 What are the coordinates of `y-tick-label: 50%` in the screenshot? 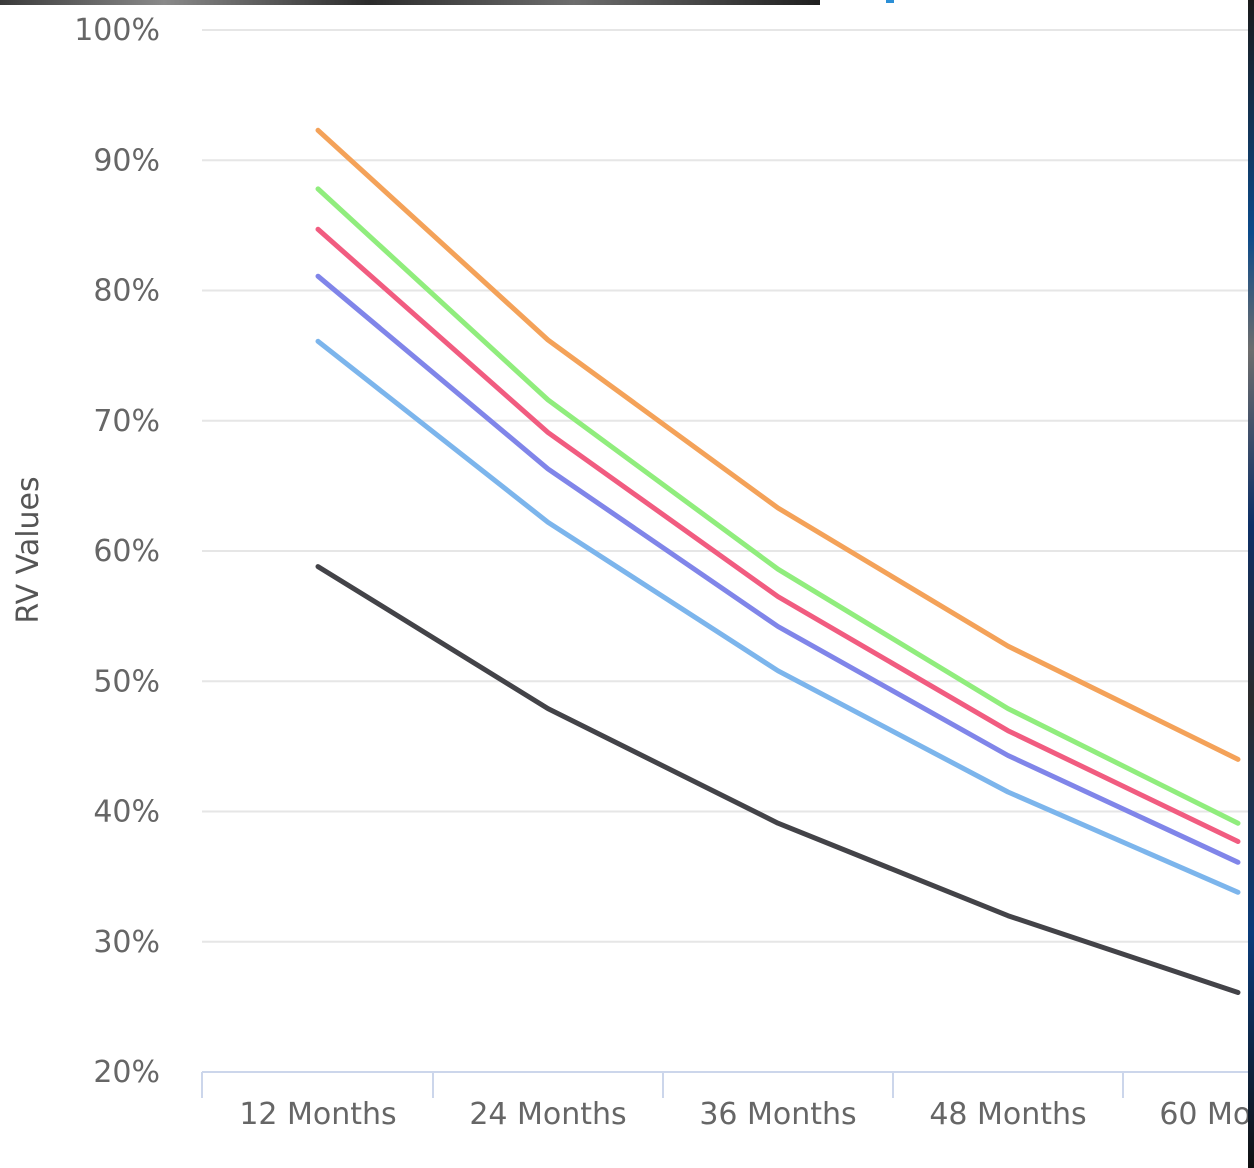 It's located at (126, 681).